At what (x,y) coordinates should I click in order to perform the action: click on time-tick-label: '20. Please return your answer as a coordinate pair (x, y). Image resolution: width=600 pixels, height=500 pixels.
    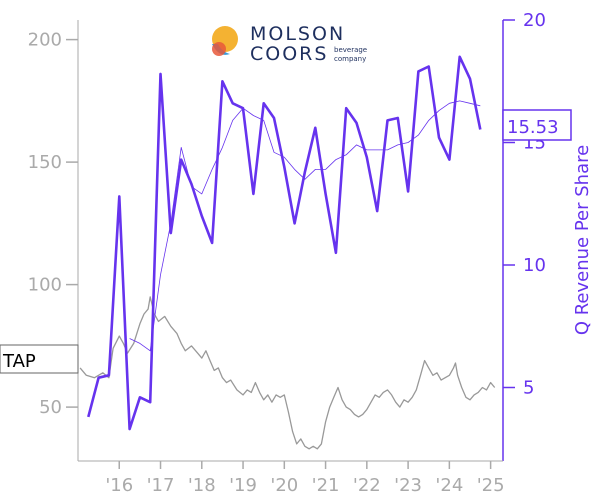
    Looking at the image, I should click on (284, 485).